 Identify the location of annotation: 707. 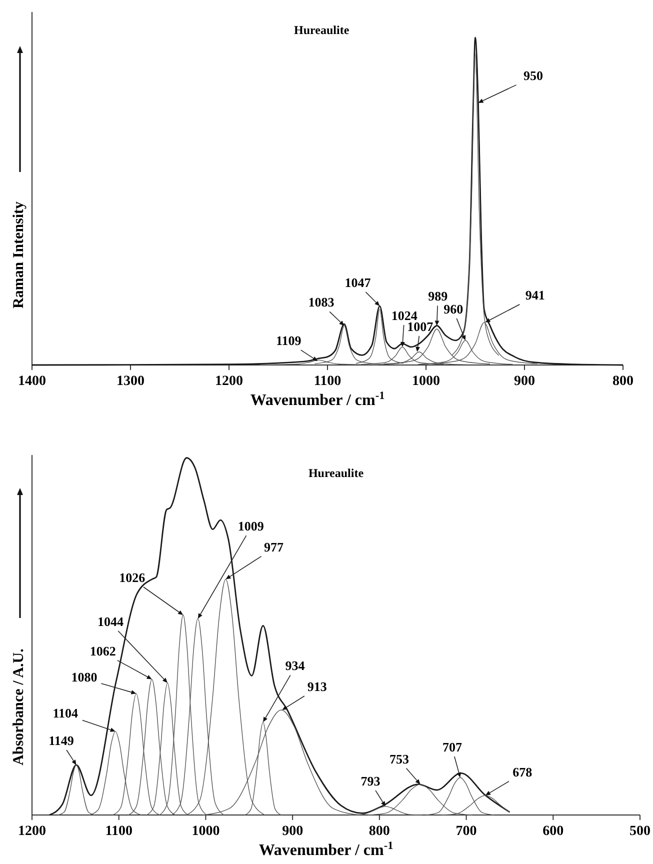
(452, 746).